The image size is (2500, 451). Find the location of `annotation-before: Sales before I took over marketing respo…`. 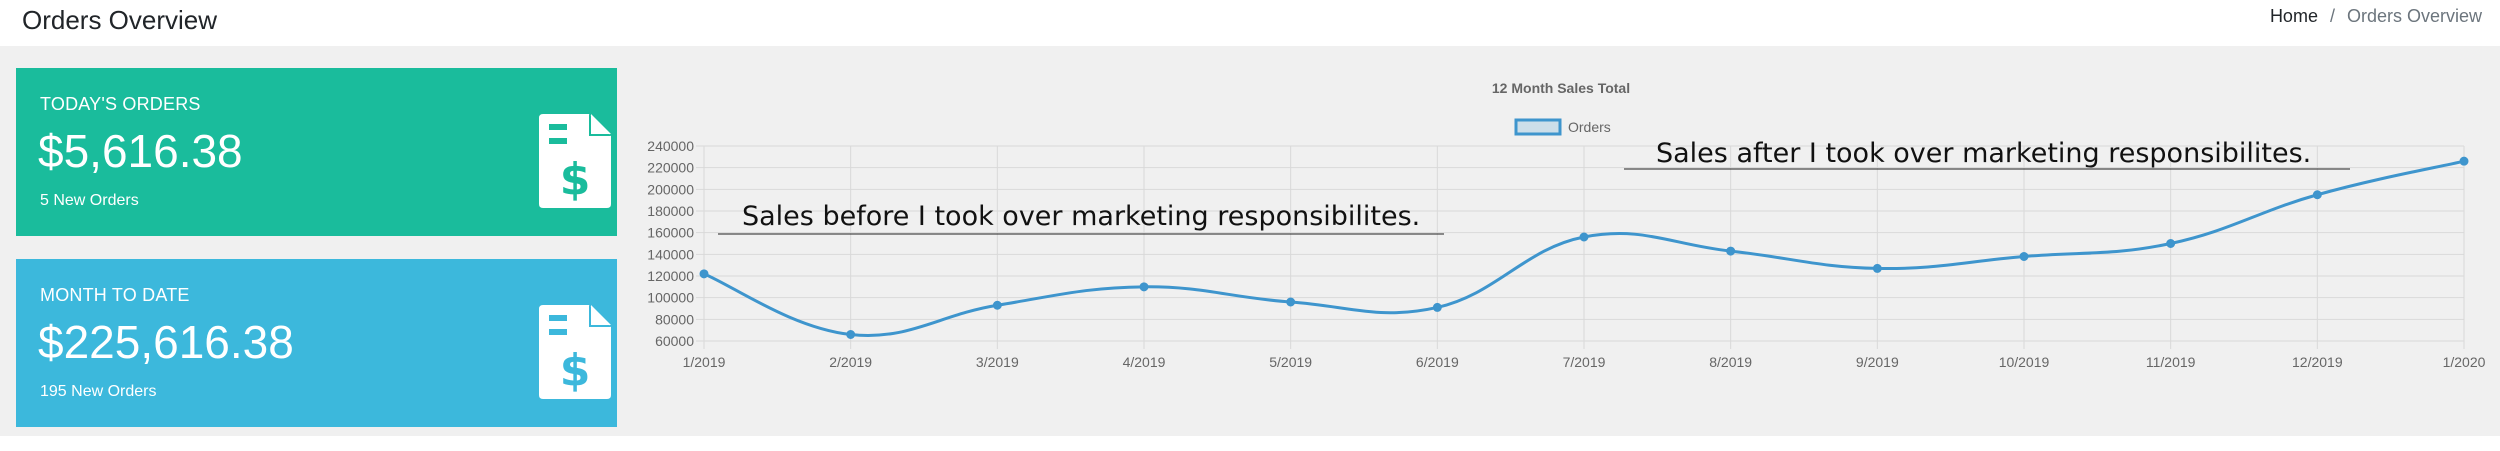

annotation-before: Sales before I took over marketing respo… is located at coordinates (1081, 216).